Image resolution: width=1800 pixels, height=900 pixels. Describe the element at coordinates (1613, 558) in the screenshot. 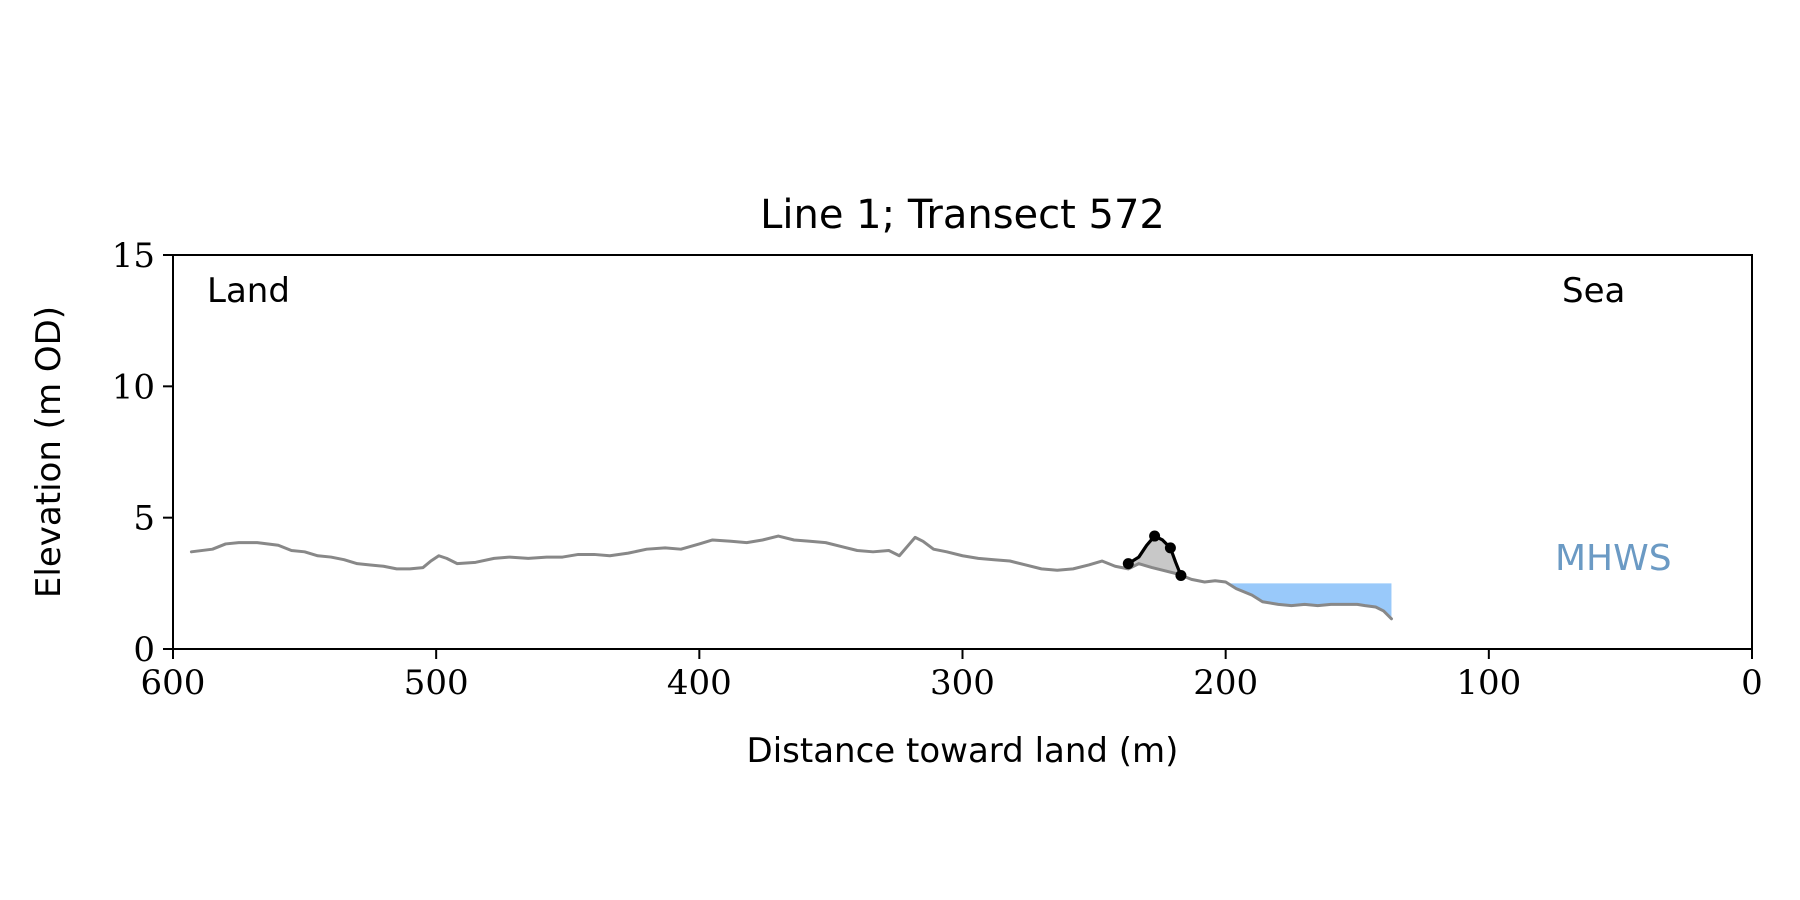

I see `mhws-annotation: MHWS` at that location.